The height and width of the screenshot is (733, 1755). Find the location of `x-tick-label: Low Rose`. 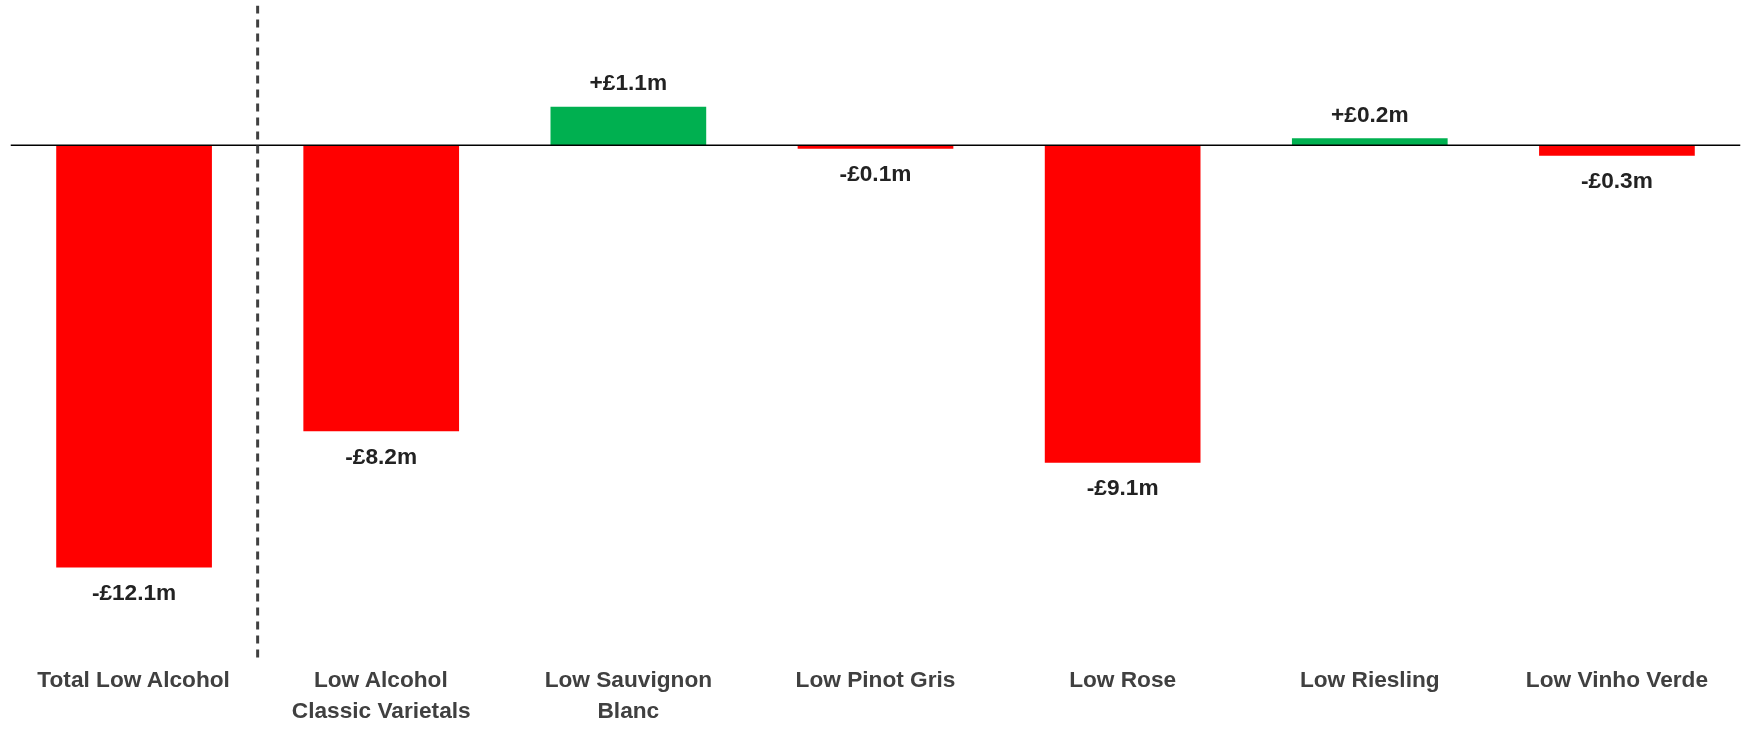

x-tick-label: Low Rose is located at coordinates (1123, 678).